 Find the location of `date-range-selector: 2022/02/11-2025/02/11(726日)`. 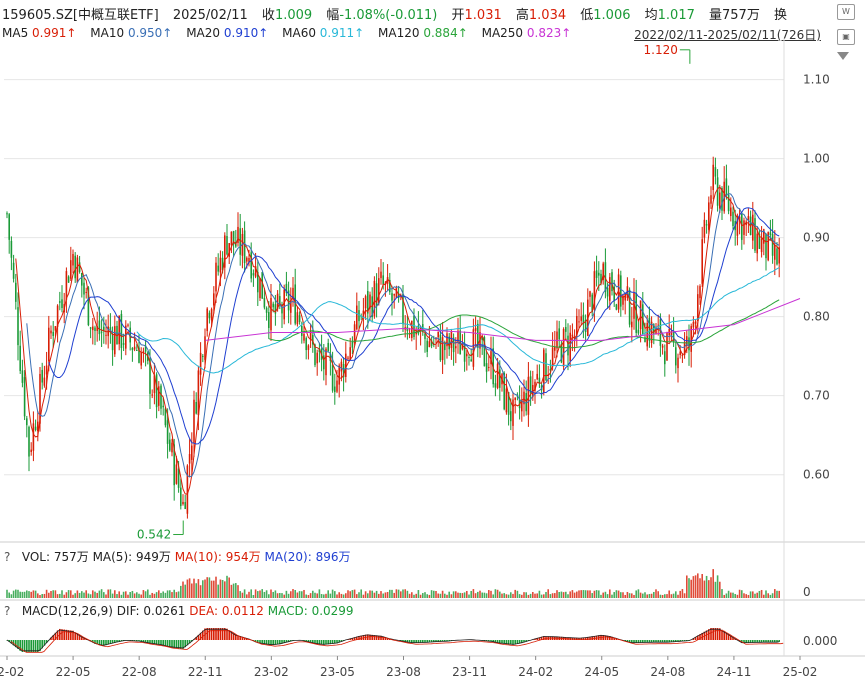

date-range-selector: 2022/02/11-2025/02/11(726日) is located at coordinates (727, 35).